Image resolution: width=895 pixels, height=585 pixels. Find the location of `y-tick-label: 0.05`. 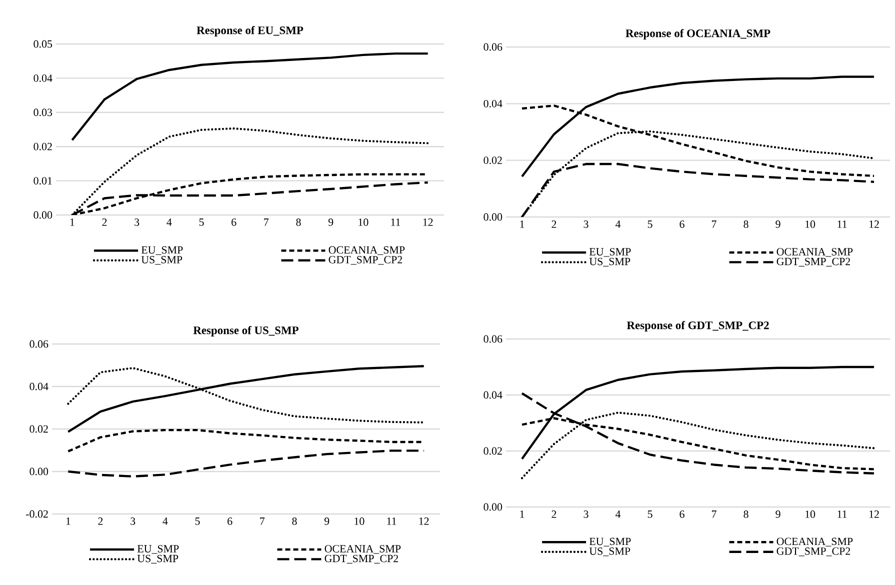

y-tick-label: 0.05 is located at coordinates (43, 44).